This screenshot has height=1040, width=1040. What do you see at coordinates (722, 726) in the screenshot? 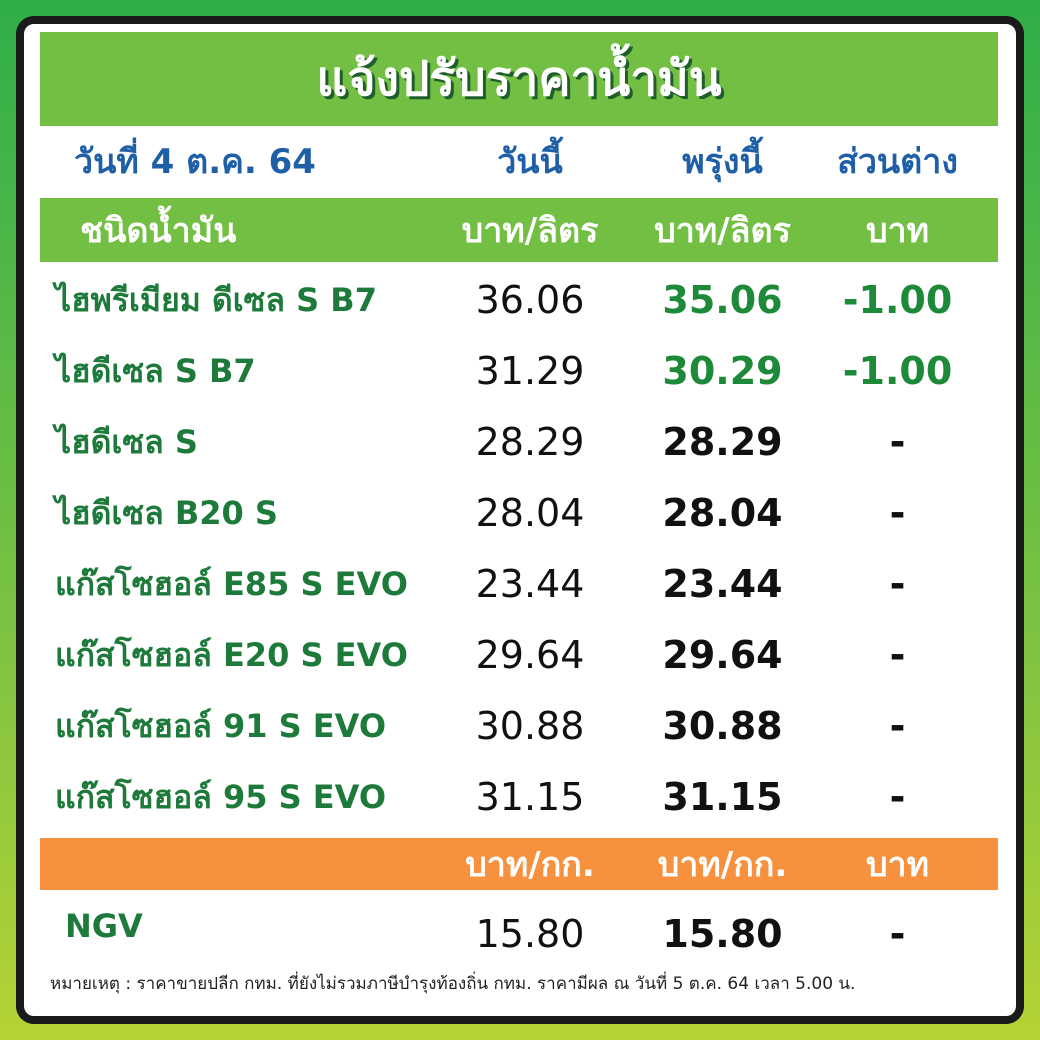
I see `tom-cell: 30.88` at bounding box center [722, 726].